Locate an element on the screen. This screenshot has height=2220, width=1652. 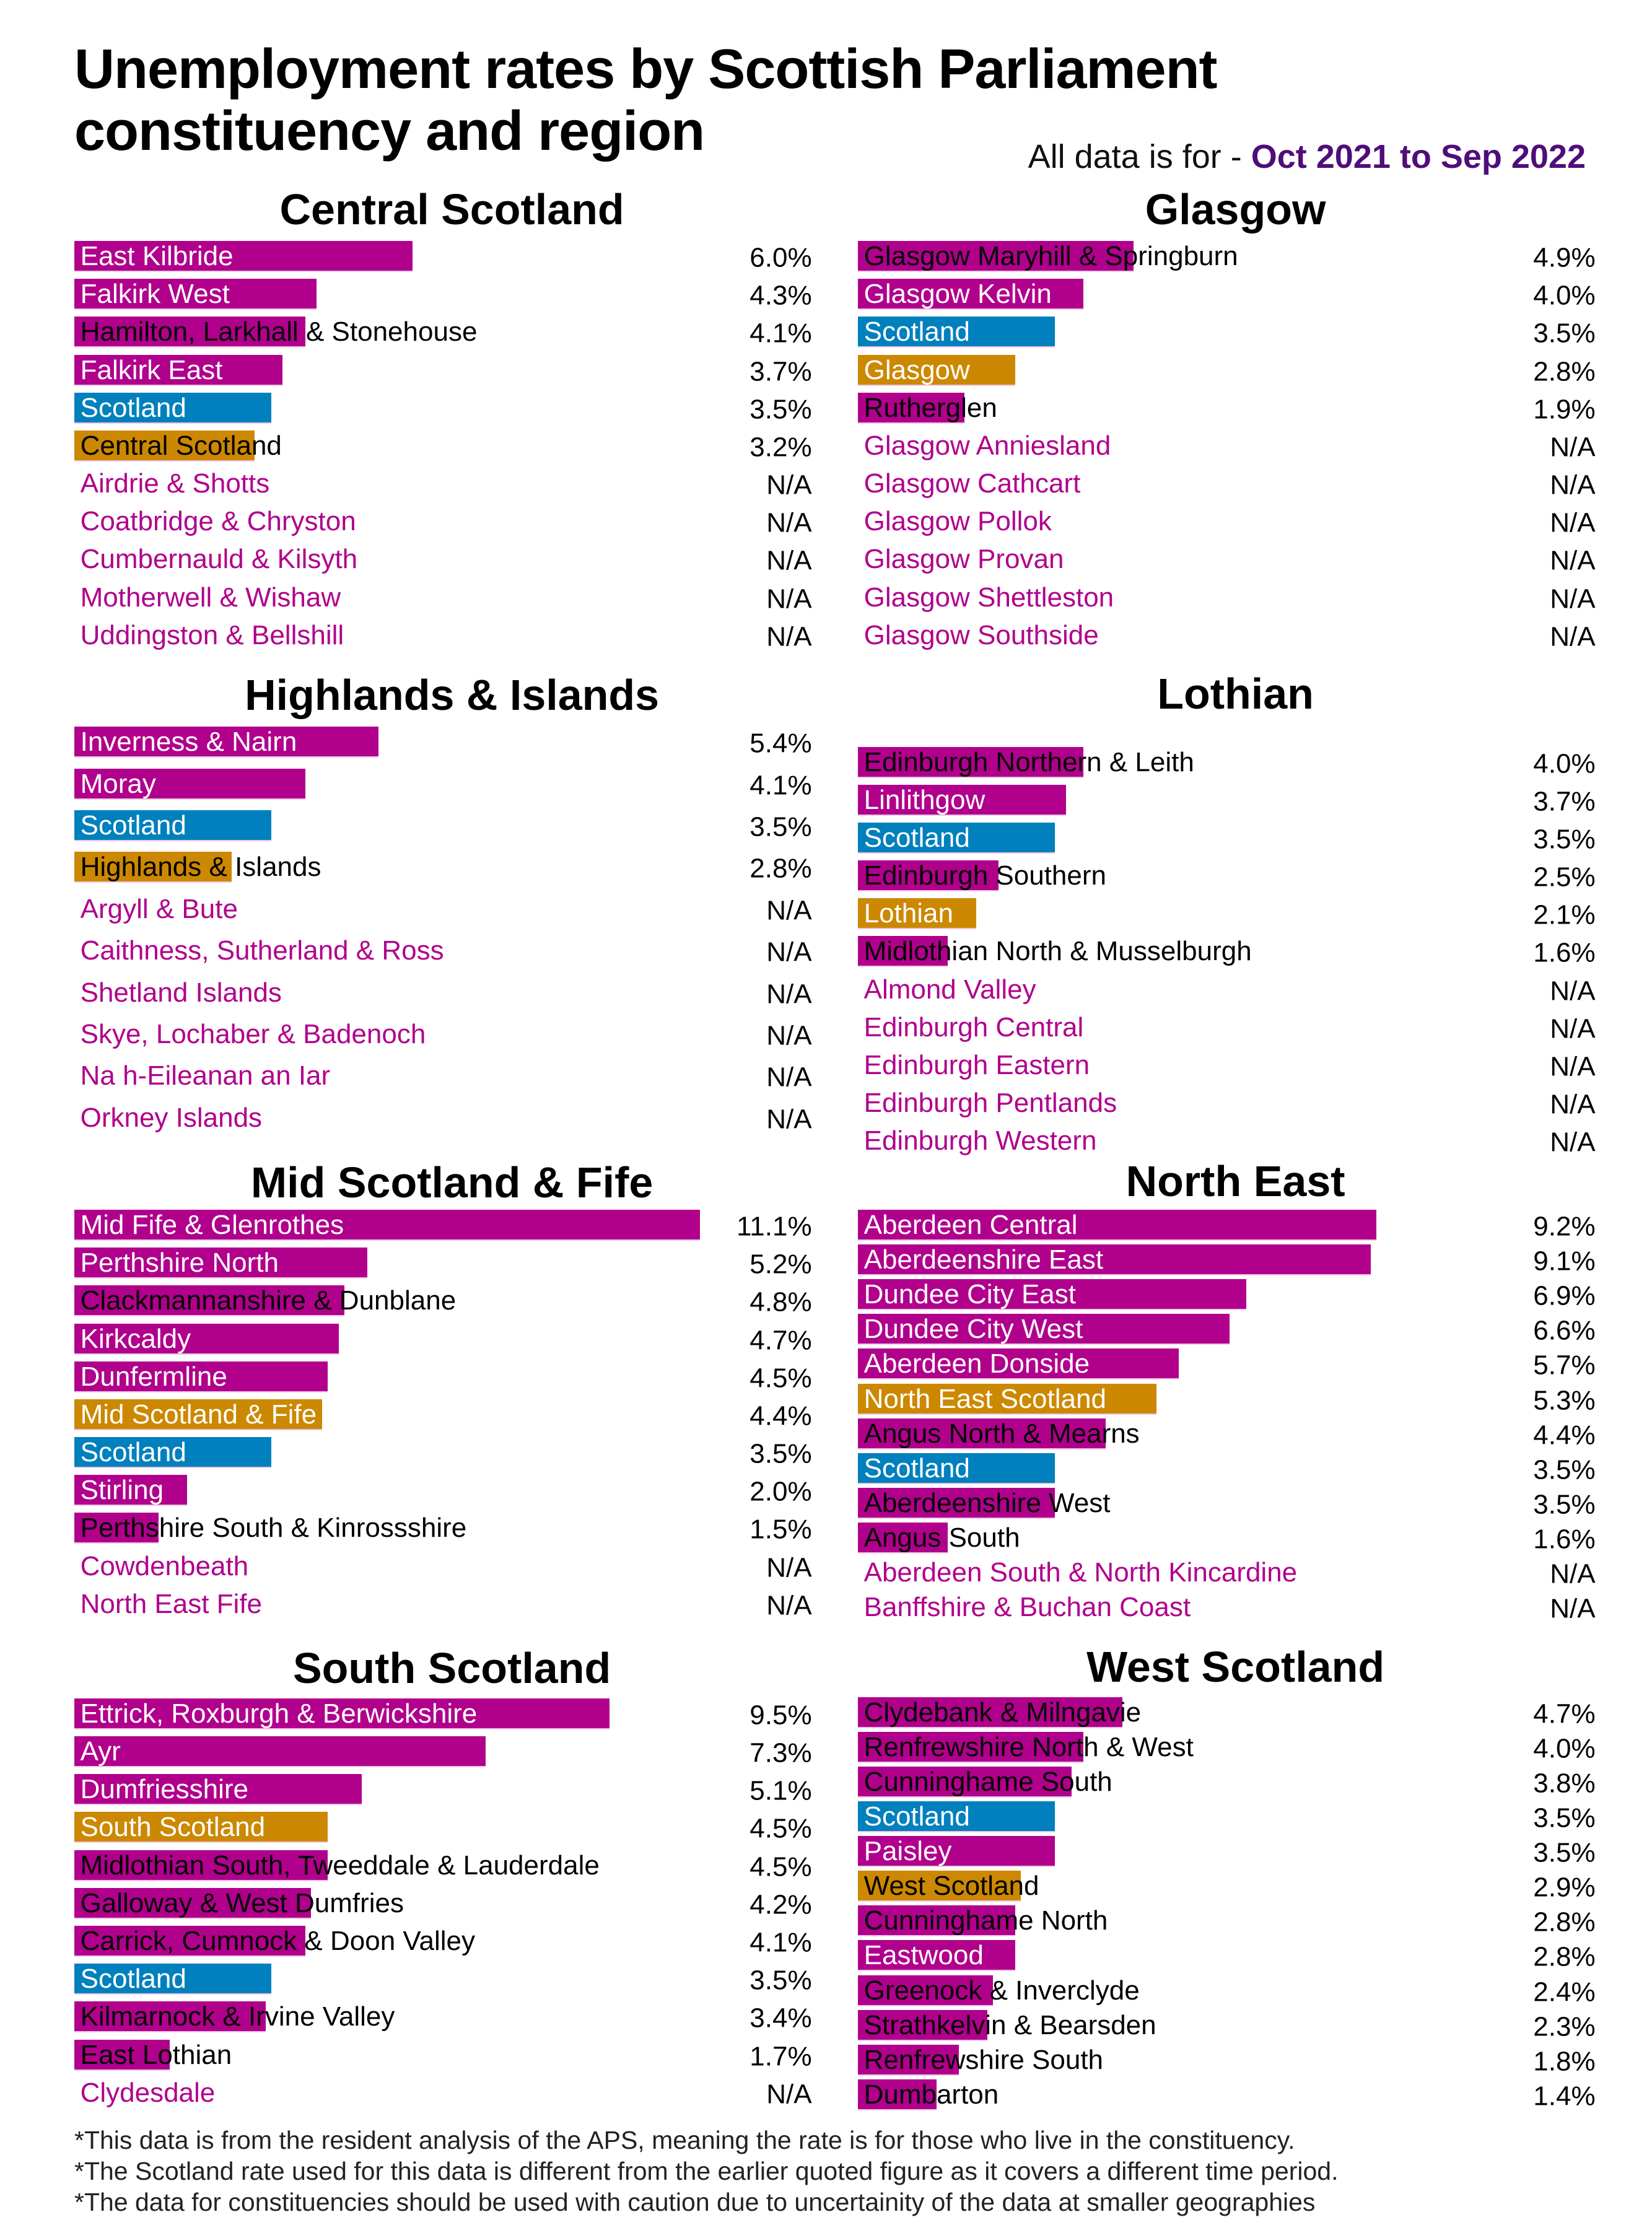
bar-label: Rutherglen is located at coordinates (930, 408).